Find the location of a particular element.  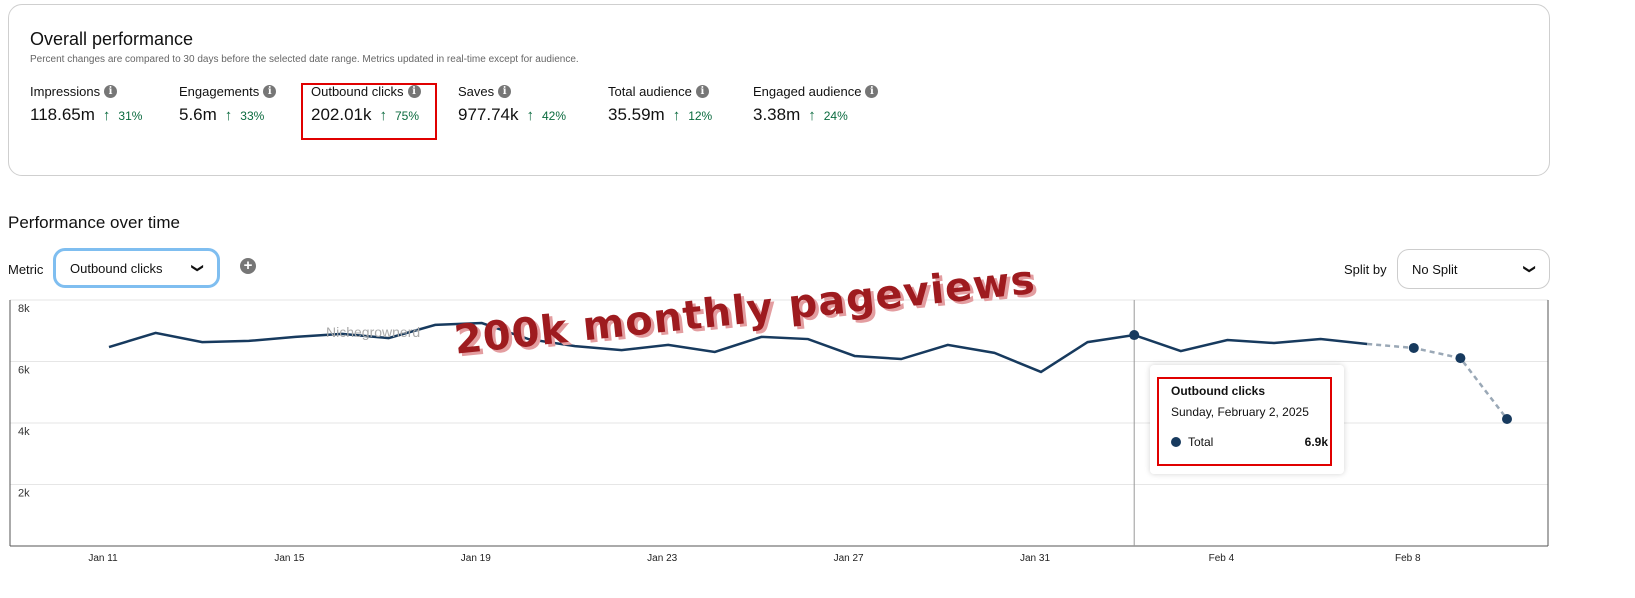

x-tick-label: Jan 11 is located at coordinates (103, 558).